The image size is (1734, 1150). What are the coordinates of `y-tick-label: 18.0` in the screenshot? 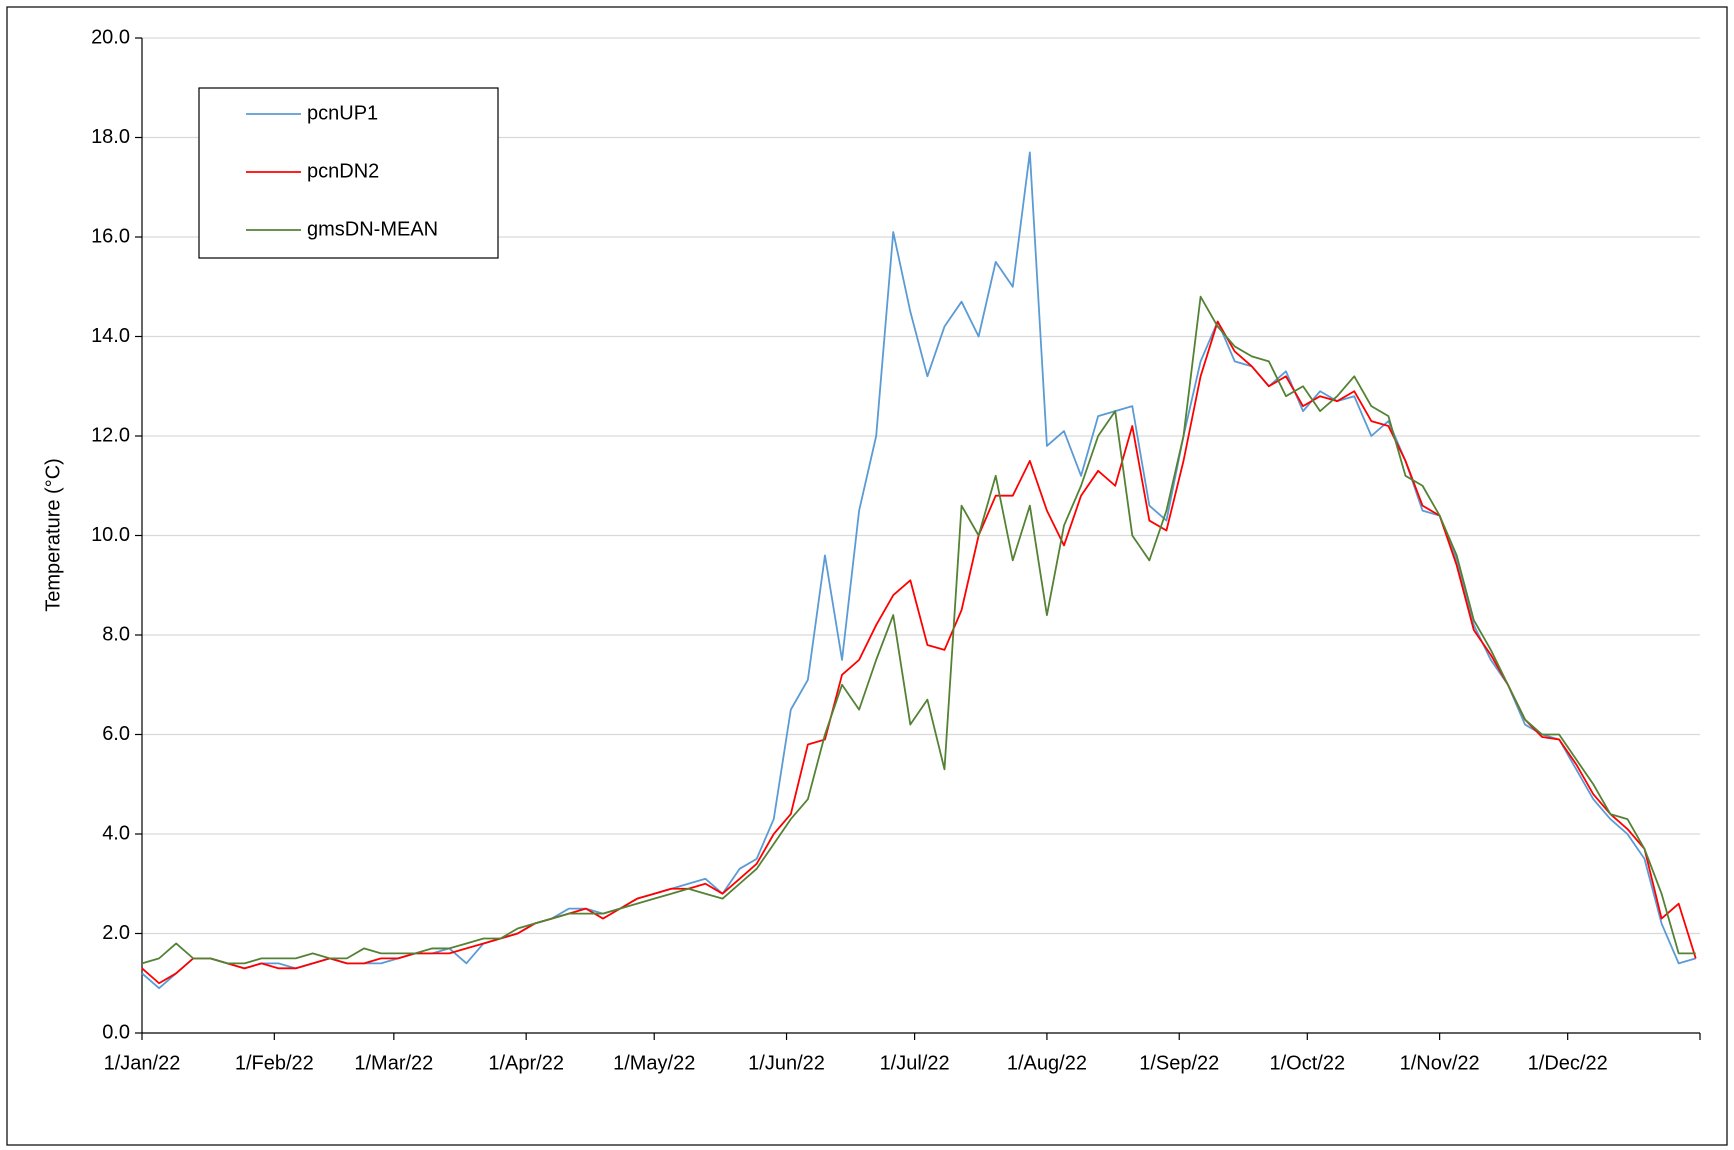 It's located at (110, 137).